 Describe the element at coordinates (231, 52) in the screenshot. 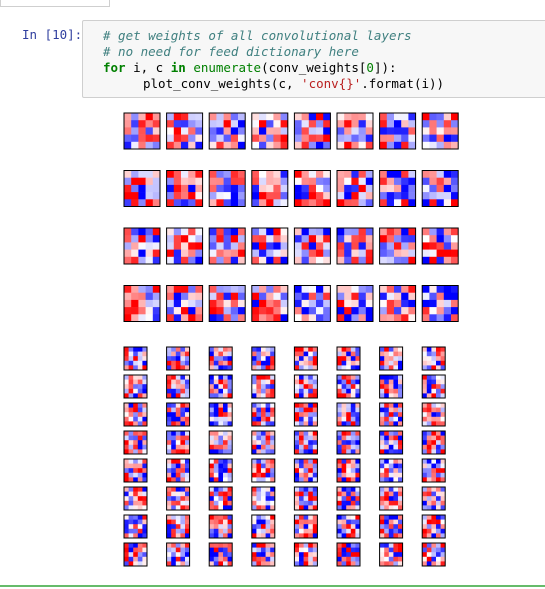

I see `code-line-2: # no need for feed dictionary here` at that location.